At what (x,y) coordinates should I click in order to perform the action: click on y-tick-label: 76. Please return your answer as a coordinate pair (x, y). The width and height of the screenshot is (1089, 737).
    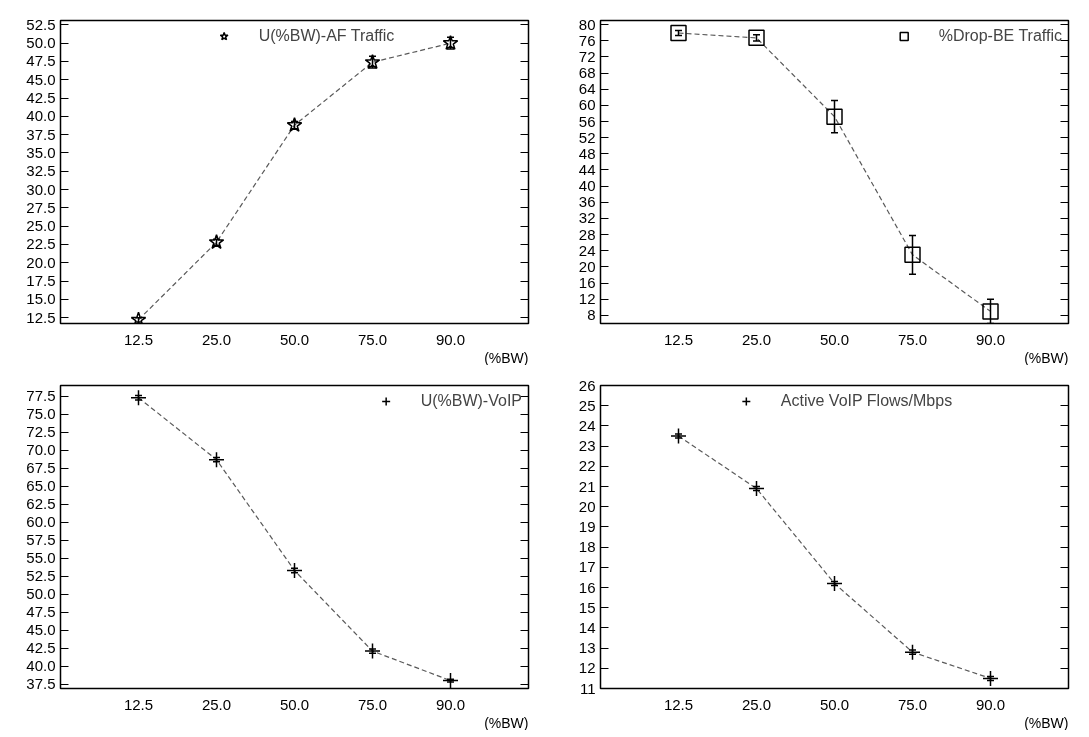
    Looking at the image, I should click on (587, 40).